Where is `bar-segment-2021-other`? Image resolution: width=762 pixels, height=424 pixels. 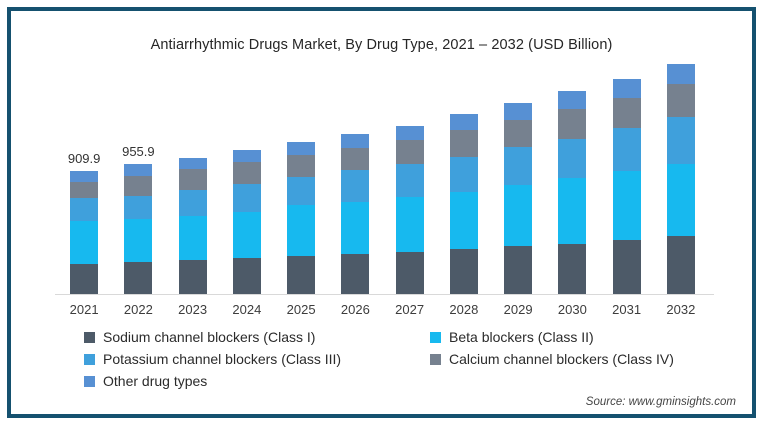 bar-segment-2021-other is located at coordinates (84, 176).